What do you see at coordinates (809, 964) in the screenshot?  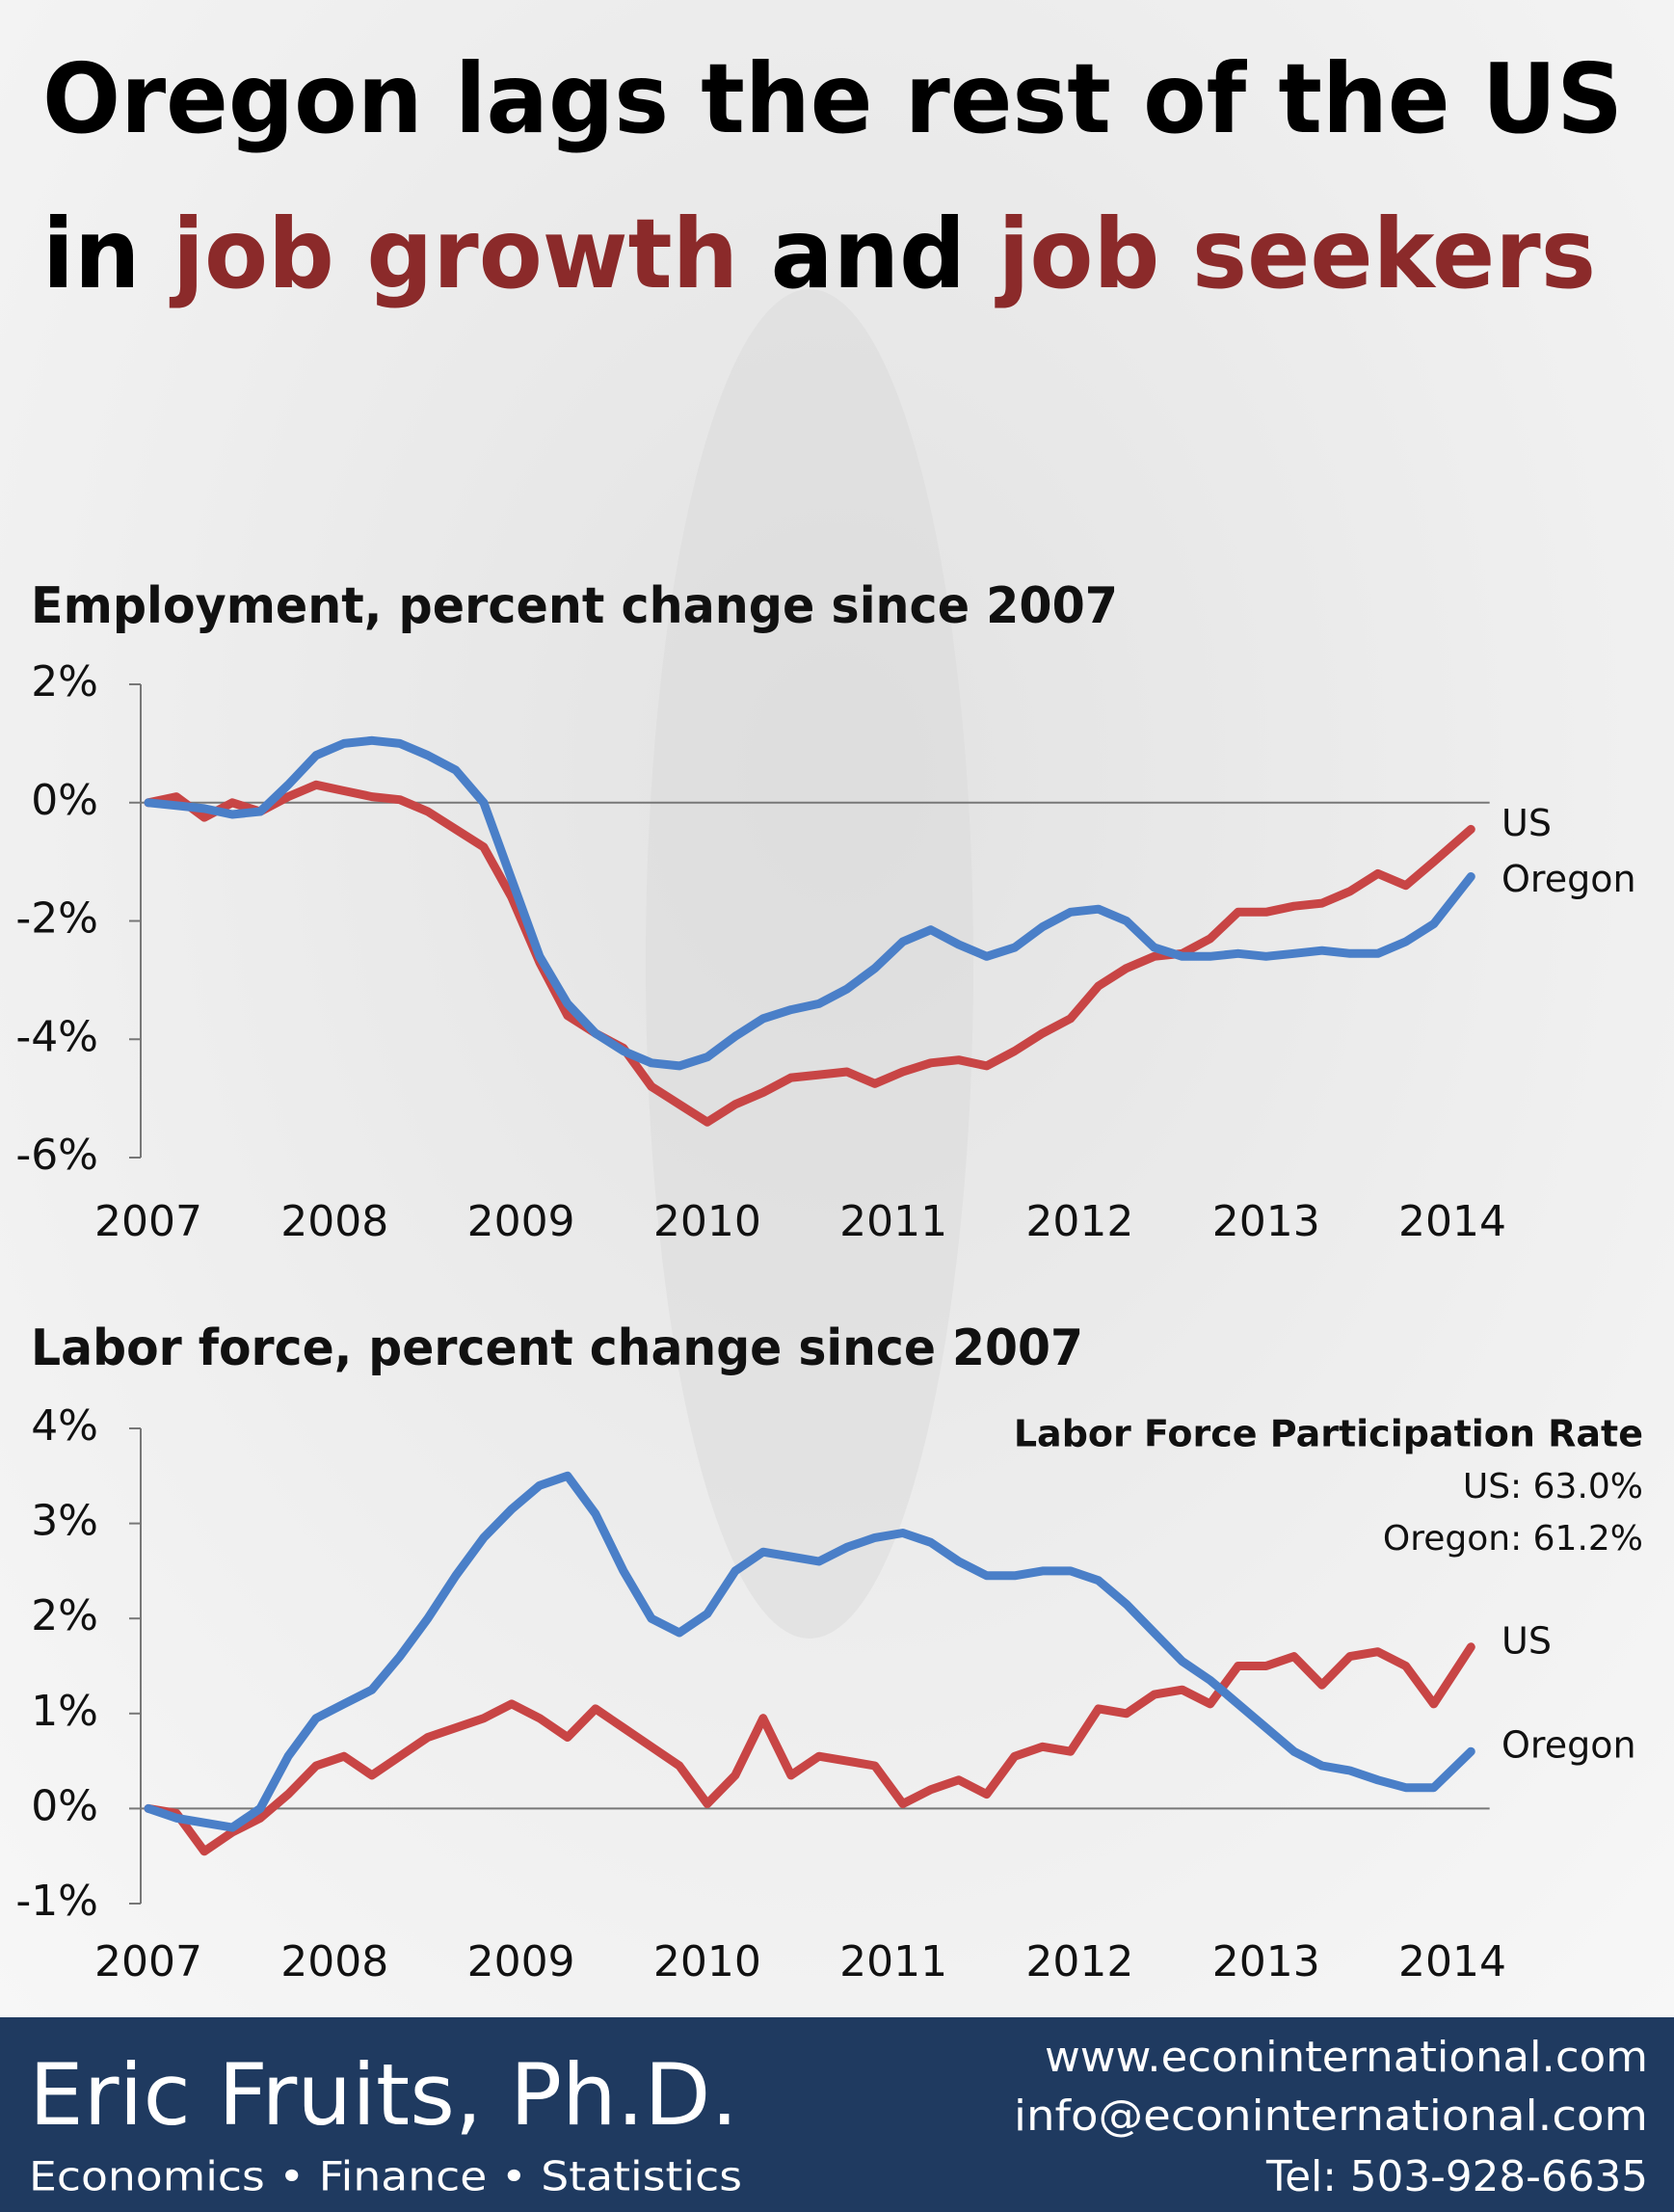 I see `background-figure` at bounding box center [809, 964].